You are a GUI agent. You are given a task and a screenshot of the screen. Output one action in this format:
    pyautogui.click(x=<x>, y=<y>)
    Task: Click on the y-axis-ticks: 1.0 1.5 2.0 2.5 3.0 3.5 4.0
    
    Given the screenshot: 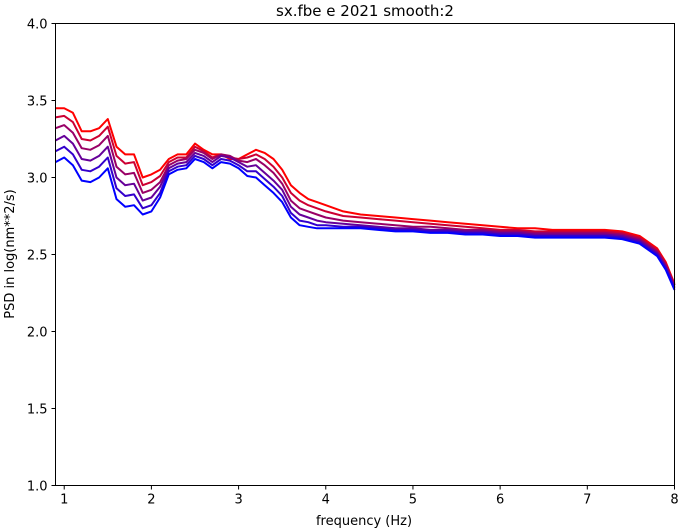 What is the action you would take?
    pyautogui.click(x=41, y=256)
    